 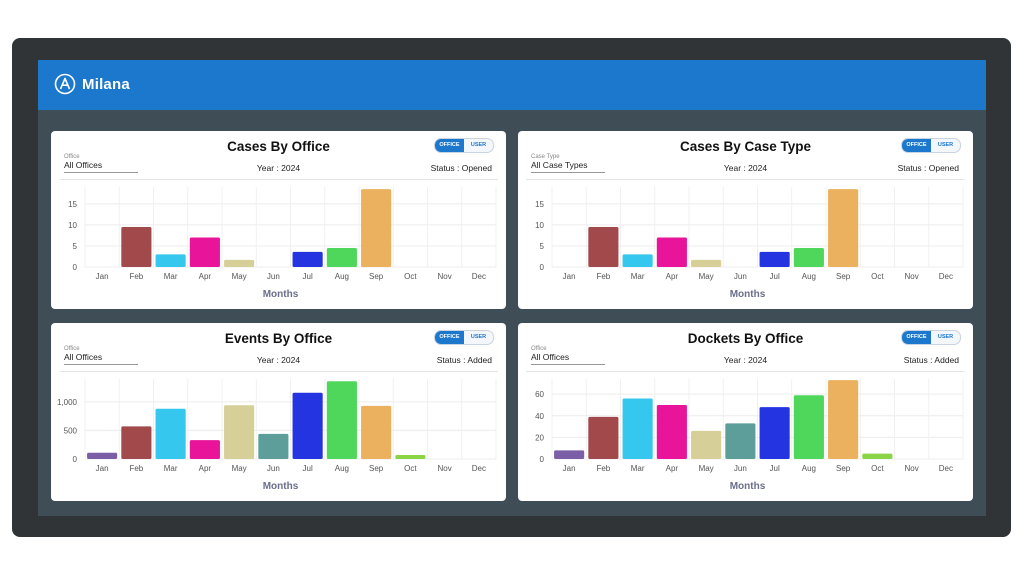 I want to click on y-tick-label: 0, so click(x=542, y=267).